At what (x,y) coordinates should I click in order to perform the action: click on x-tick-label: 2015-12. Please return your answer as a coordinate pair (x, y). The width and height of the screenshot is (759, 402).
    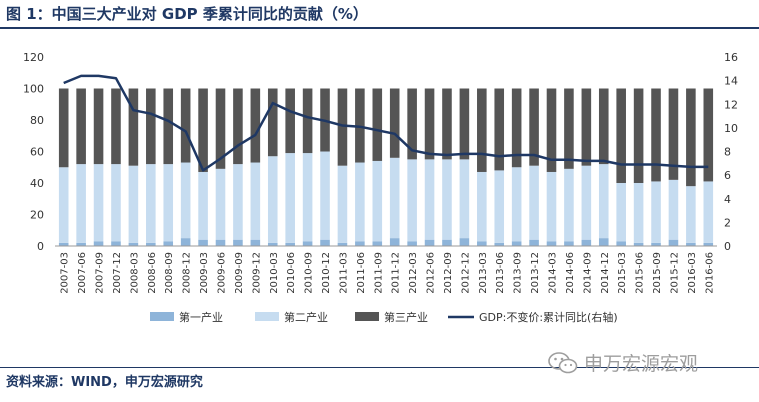
    Looking at the image, I should click on (674, 273).